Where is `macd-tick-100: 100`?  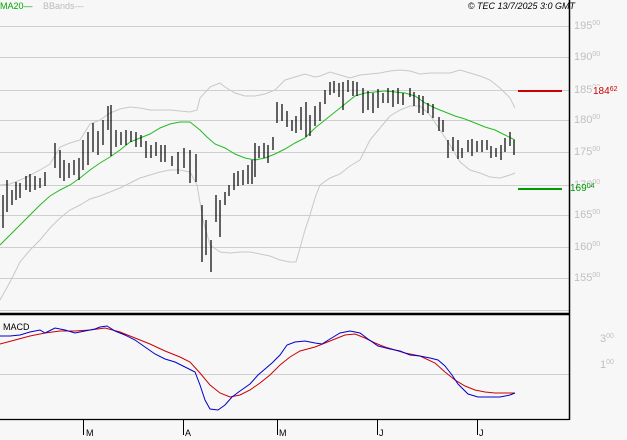
macd-tick-100: 100 is located at coordinates (607, 365).